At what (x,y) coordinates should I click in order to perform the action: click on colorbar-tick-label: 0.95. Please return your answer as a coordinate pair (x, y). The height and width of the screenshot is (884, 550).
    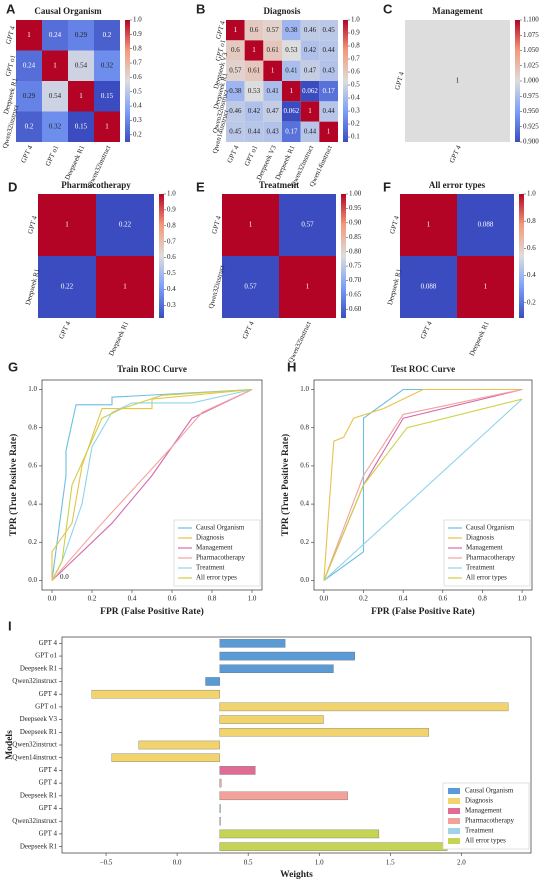
    Looking at the image, I should click on (355, 208).